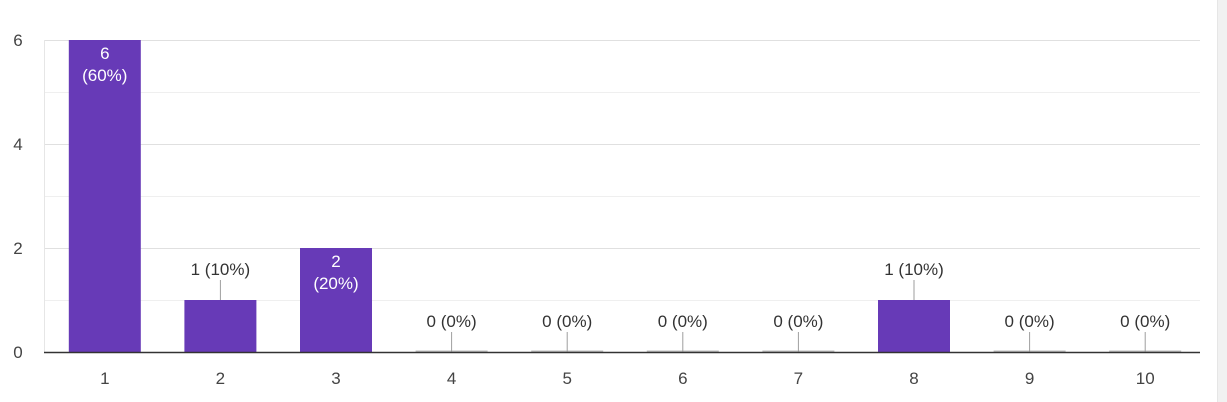  What do you see at coordinates (798, 378) in the screenshot?
I see `x-tick-label: 7` at bounding box center [798, 378].